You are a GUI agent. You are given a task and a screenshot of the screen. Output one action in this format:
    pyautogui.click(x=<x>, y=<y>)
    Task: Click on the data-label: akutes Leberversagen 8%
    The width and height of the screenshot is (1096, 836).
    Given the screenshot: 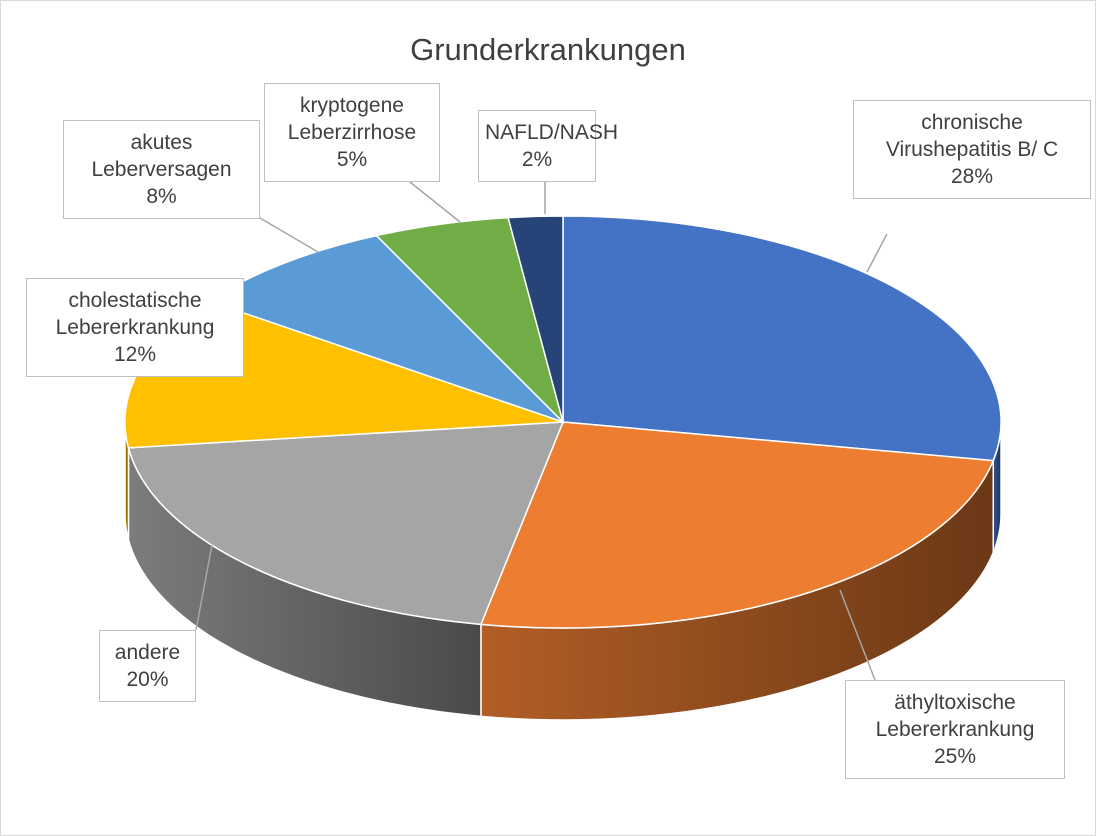 What is the action you would take?
    pyautogui.click(x=161, y=169)
    